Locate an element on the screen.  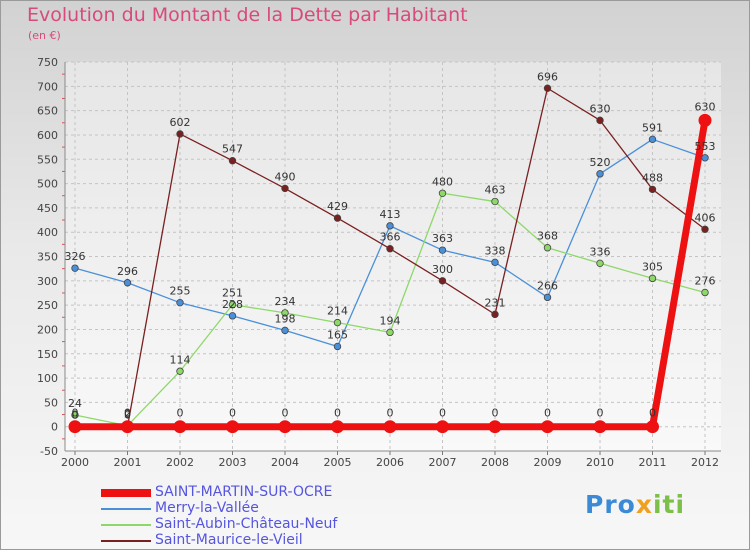
x-tick-label: 2009 is located at coordinates (548, 462).